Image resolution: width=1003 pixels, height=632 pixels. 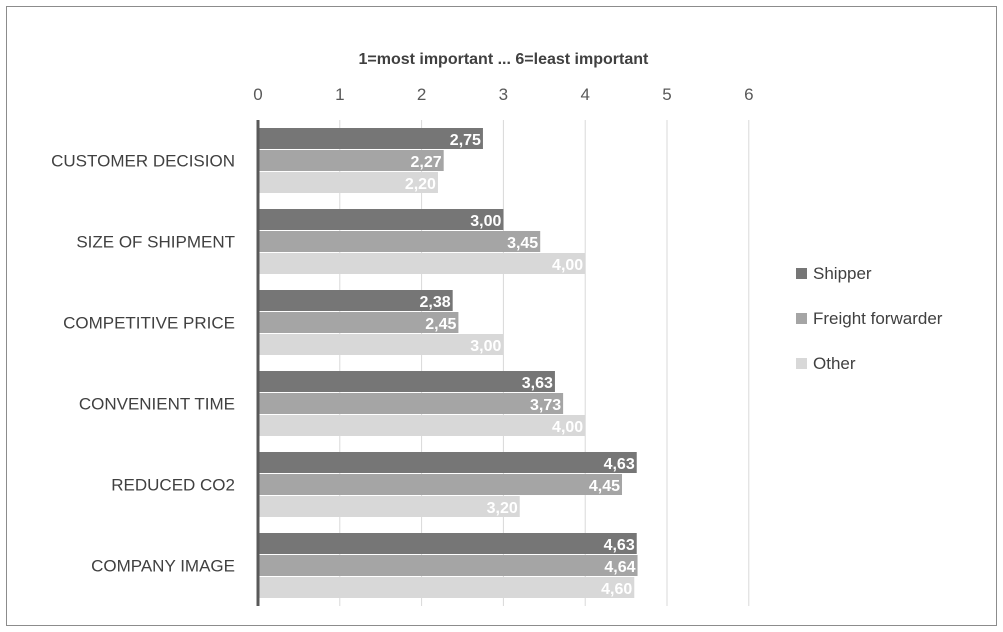 What do you see at coordinates (173, 485) in the screenshot?
I see `category-label: REDUCED CO2` at bounding box center [173, 485].